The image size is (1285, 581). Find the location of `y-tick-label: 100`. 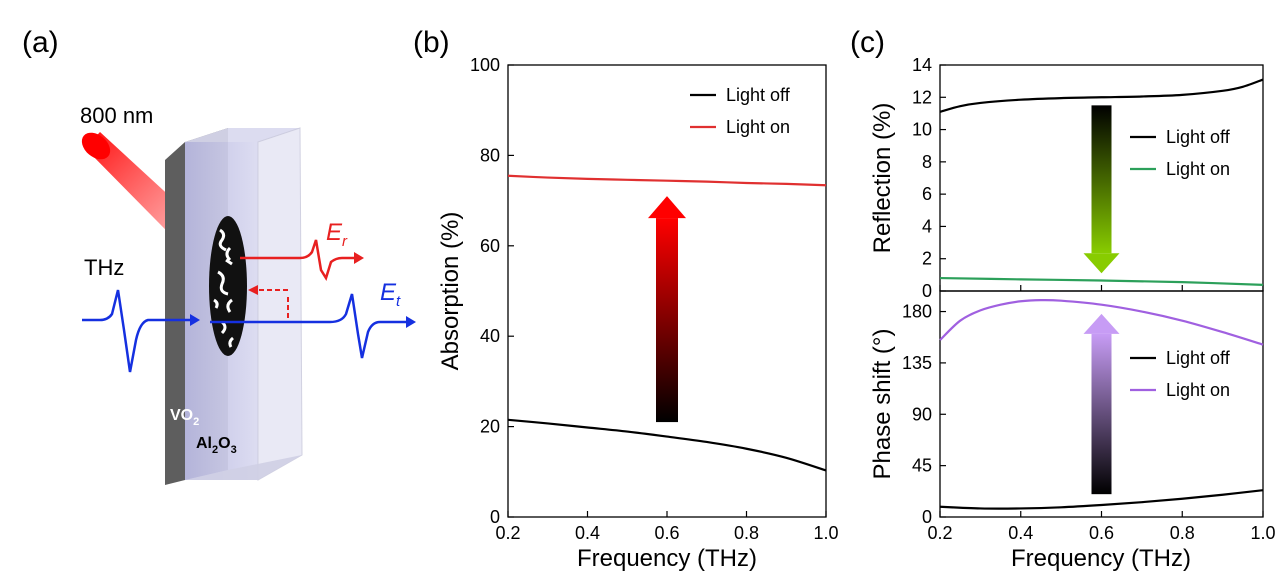

y-tick-label: 100 is located at coordinates (485, 65).